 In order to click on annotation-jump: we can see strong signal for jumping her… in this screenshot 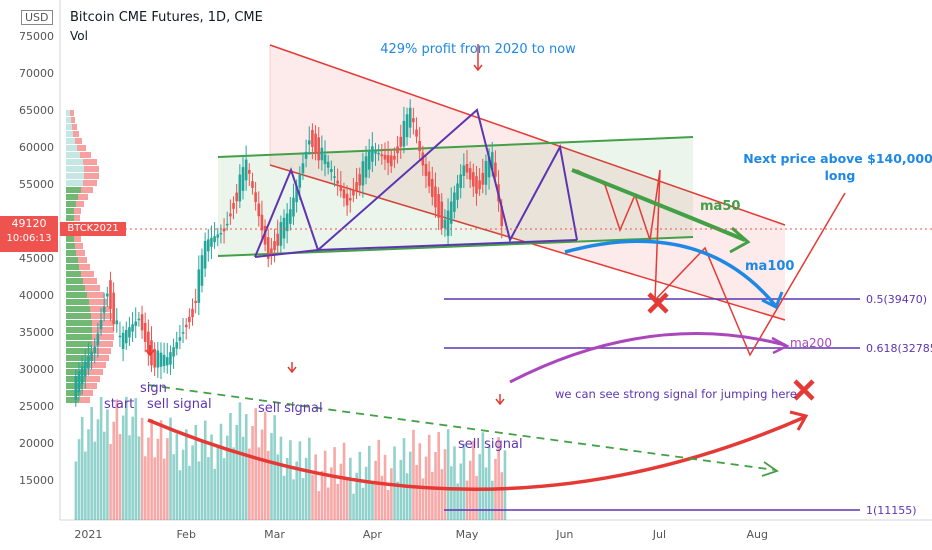, I will do `click(676, 394)`.